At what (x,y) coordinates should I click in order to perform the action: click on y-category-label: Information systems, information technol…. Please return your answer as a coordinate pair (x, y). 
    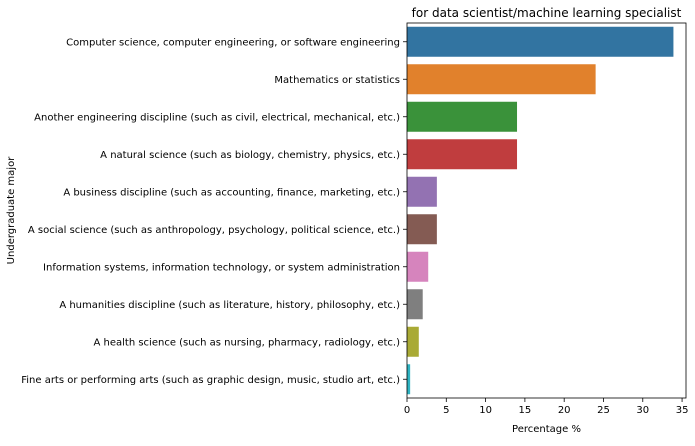
    Looking at the image, I should click on (221, 267).